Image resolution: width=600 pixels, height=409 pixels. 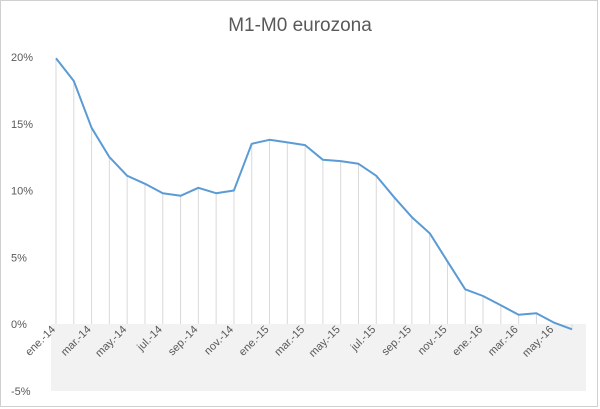 What do you see at coordinates (21, 392) in the screenshot?
I see `y-tick-label: -5%` at bounding box center [21, 392].